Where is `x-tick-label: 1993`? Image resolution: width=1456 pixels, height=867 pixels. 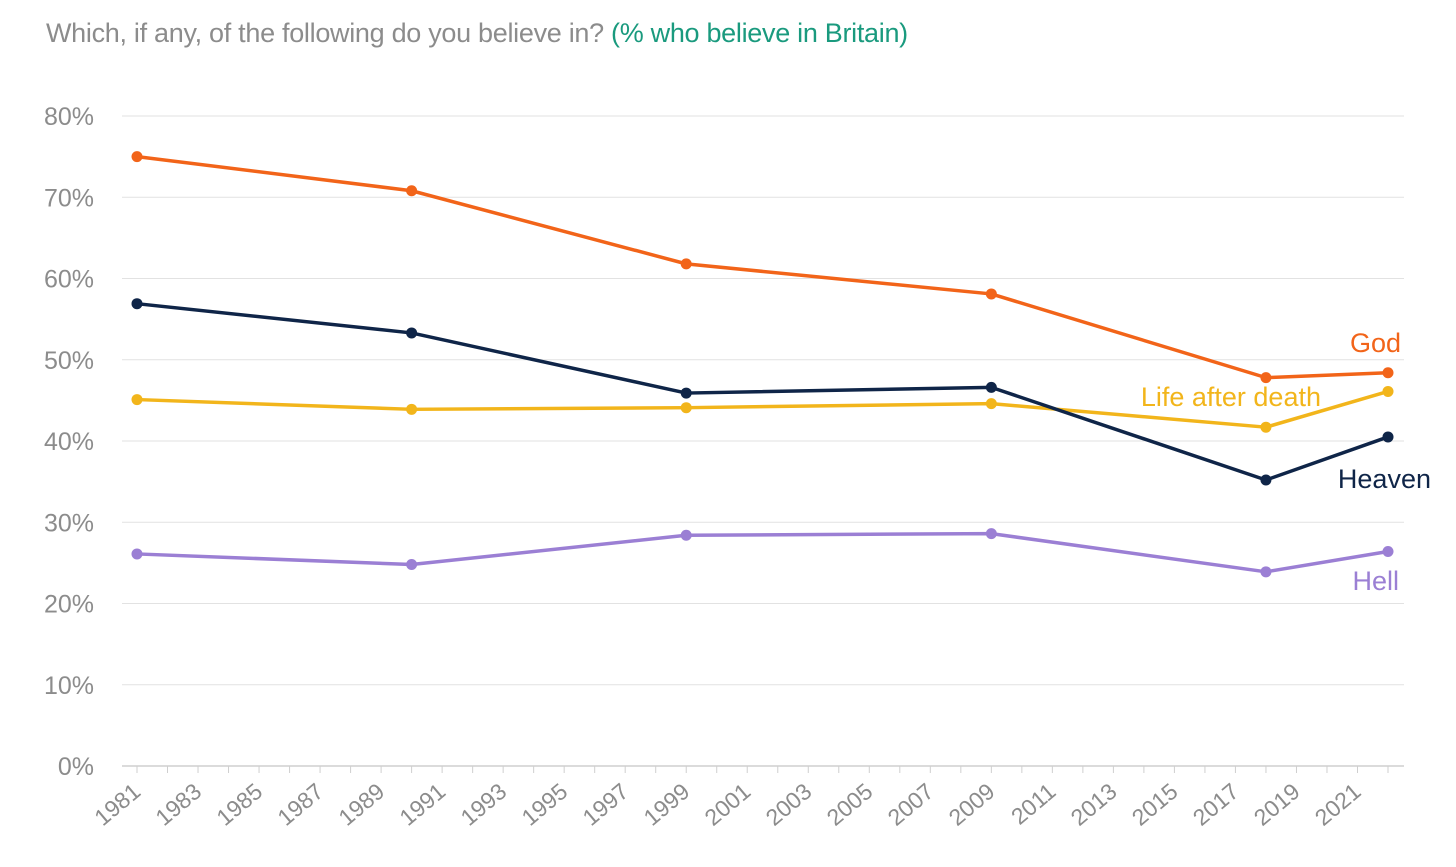
x-tick-label: 1993 is located at coordinates (483, 804).